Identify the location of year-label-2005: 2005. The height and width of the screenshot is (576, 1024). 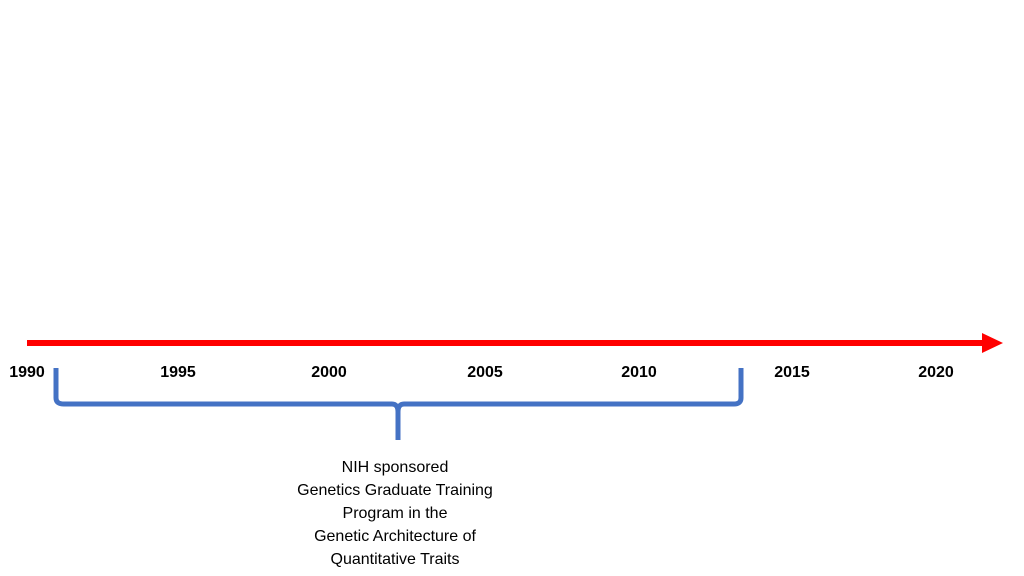
(485, 372).